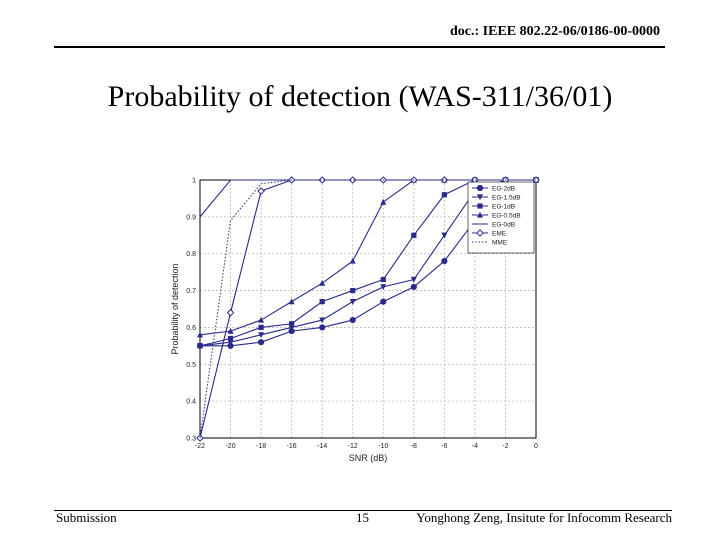 The height and width of the screenshot is (540, 720). I want to click on y-tick-label: 0.9, so click(191, 217).